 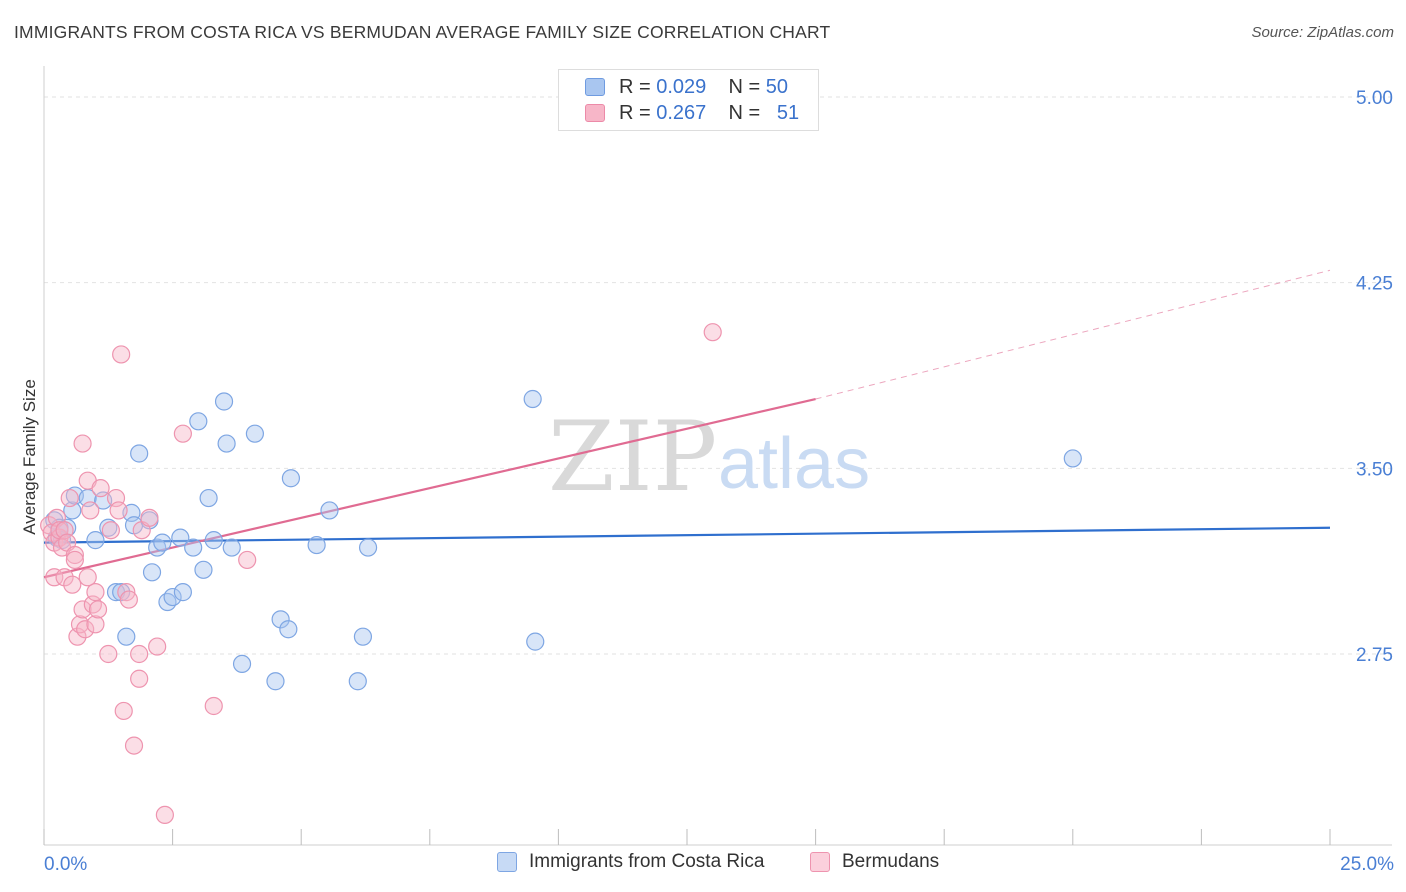 I want to click on legend-row-costa-rica: R = 0.029 N = 50, so click(x=686, y=87).